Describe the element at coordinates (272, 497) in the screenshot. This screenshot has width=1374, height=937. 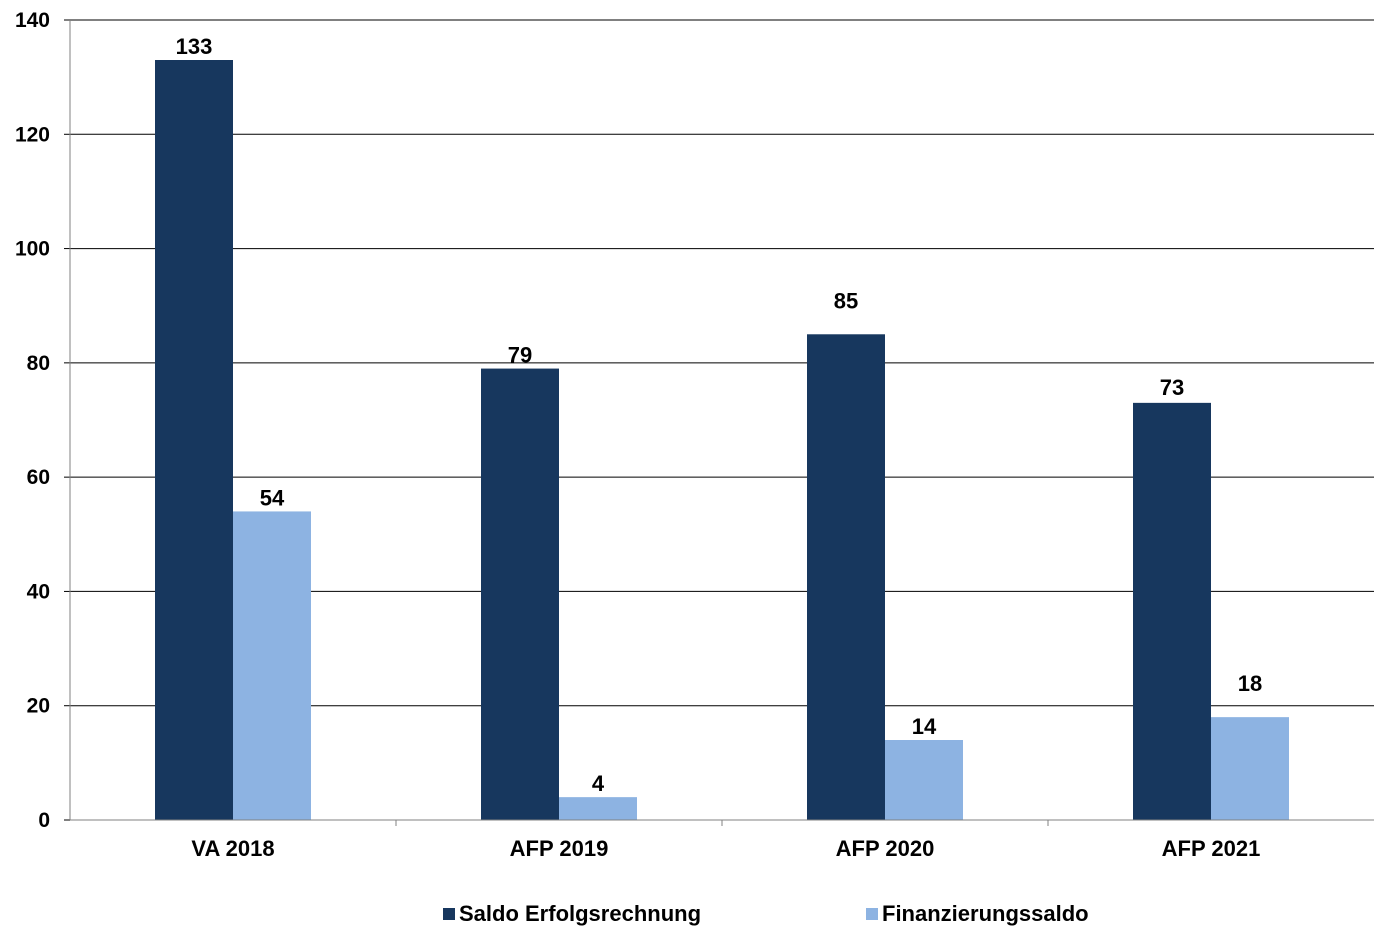
I see `data-label: 54` at that location.